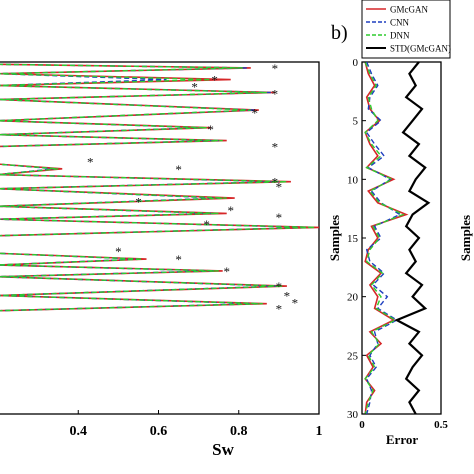 The height and width of the screenshot is (474, 474). Describe the element at coordinates (353, 298) in the screenshot. I see `panel-b-y-tick-label: 20` at that location.